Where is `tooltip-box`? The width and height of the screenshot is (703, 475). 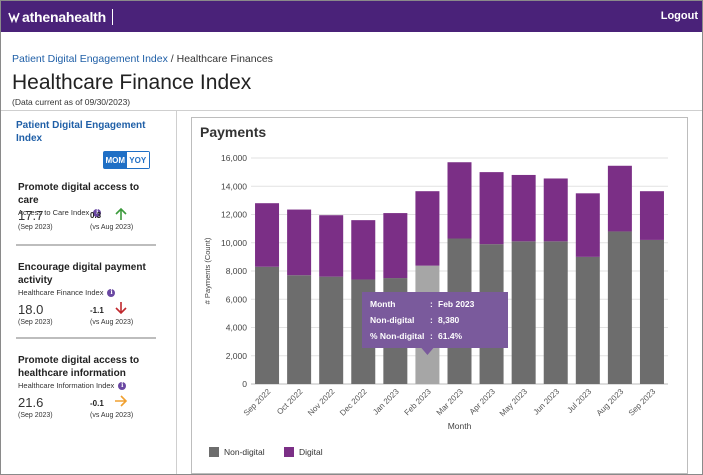 tooltip-box is located at coordinates (435, 320).